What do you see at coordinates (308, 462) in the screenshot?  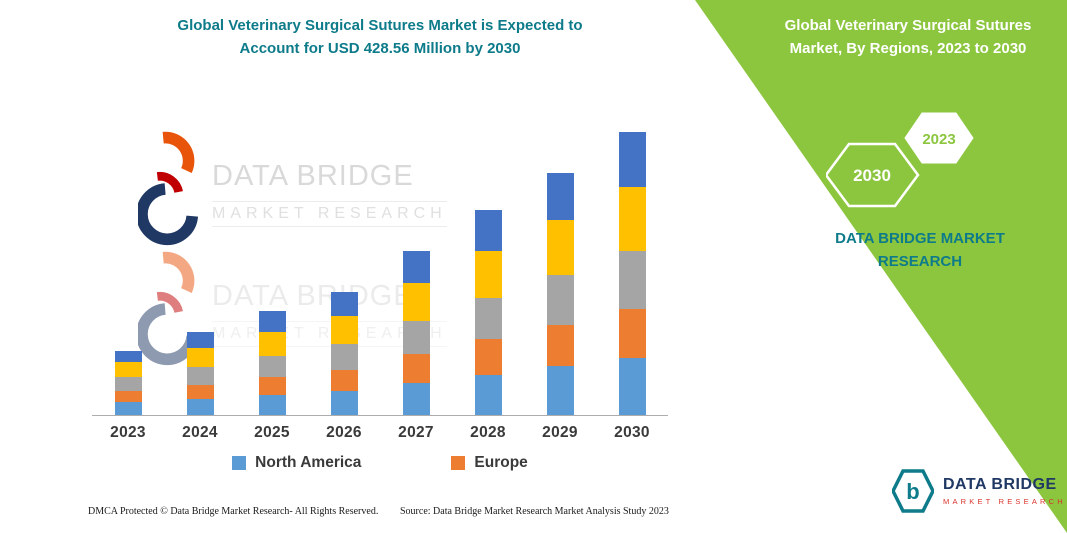 I see `legend-label: North America` at bounding box center [308, 462].